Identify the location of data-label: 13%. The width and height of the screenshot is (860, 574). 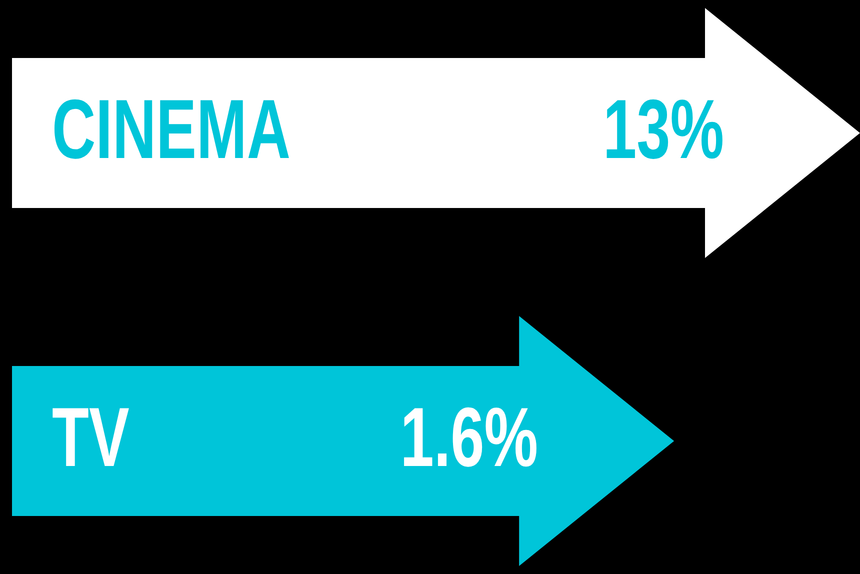
(663, 129).